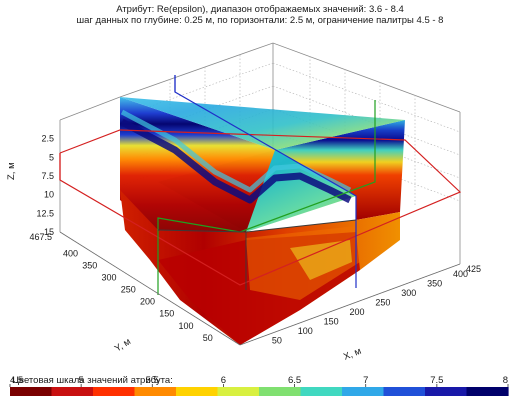  Describe the element at coordinates (277, 340) in the screenshot. I see `x-tick-label: 50` at that location.